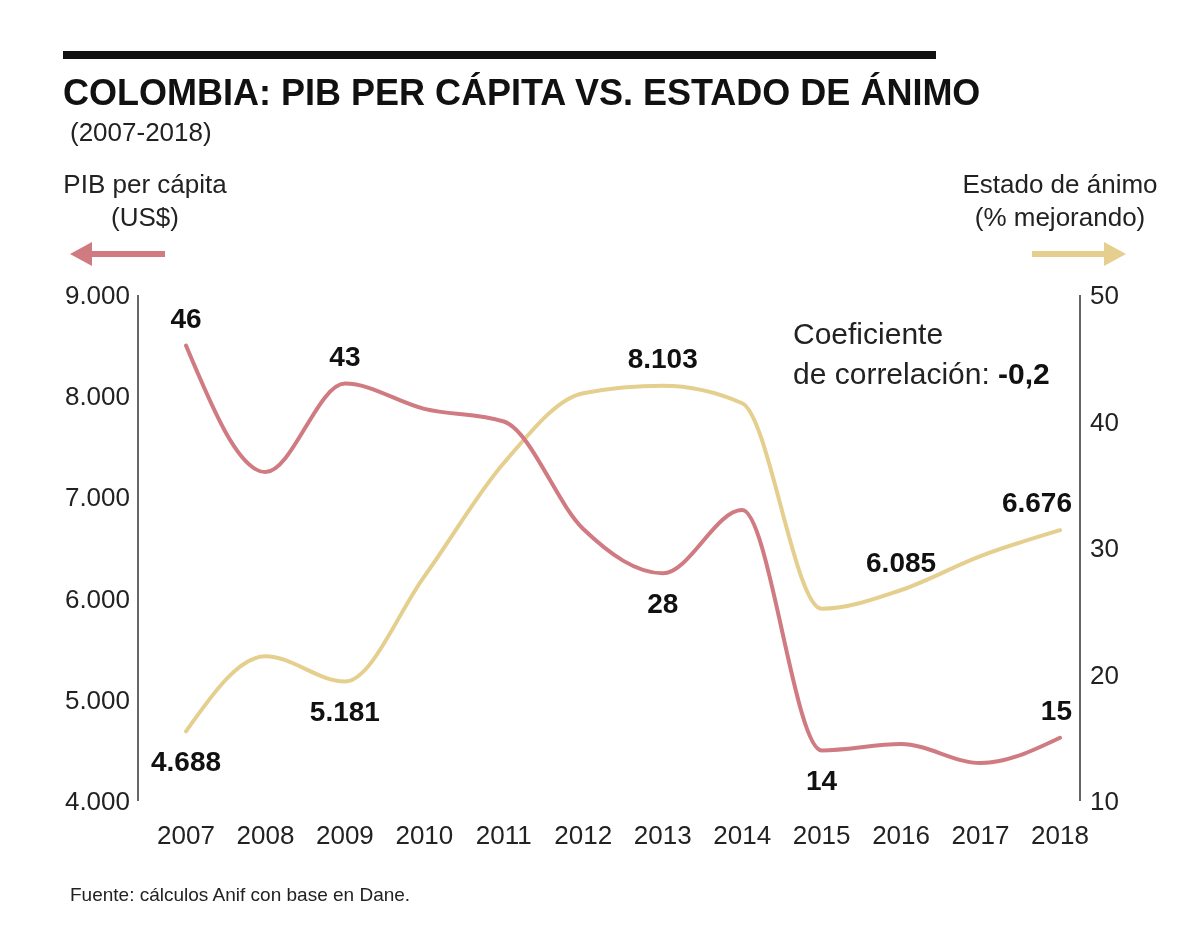 This screenshot has width=1200, height=942. Describe the element at coordinates (662, 835) in the screenshot. I see `x-tick-label: 2013` at that location.